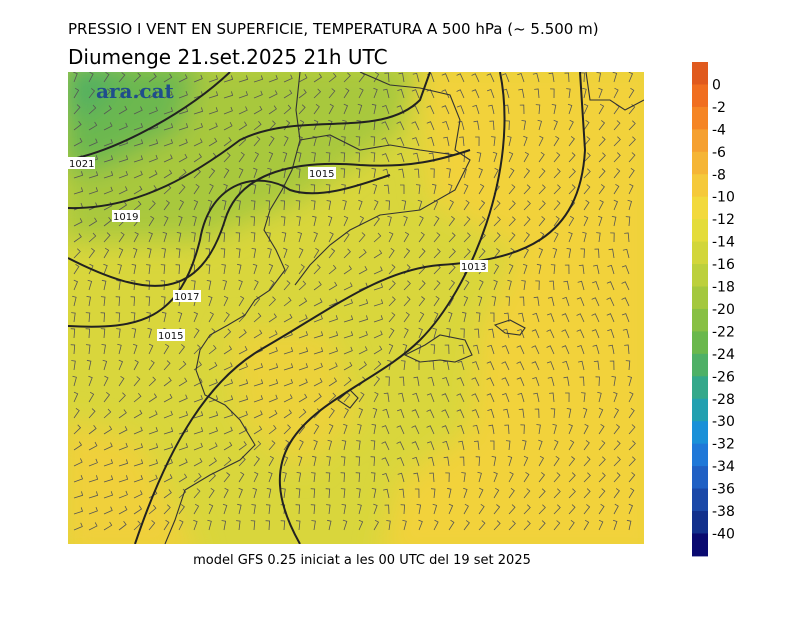 The image size is (800, 617). What do you see at coordinates (723, 445) in the screenshot?
I see `colorbar-label: -32` at bounding box center [723, 445].